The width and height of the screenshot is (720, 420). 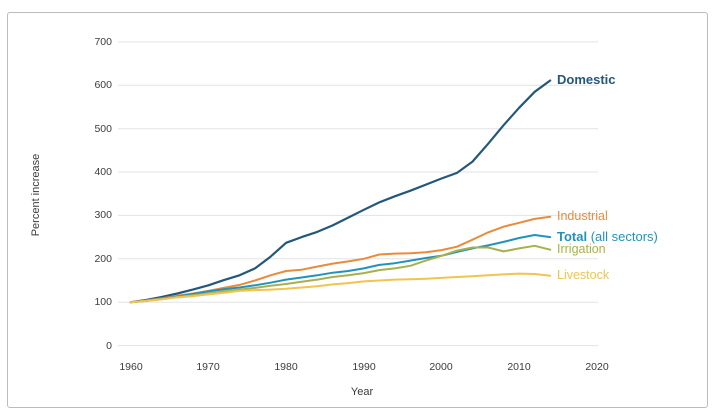 What do you see at coordinates (340, 269) in the screenshot?
I see `line-total` at bounding box center [340, 269].